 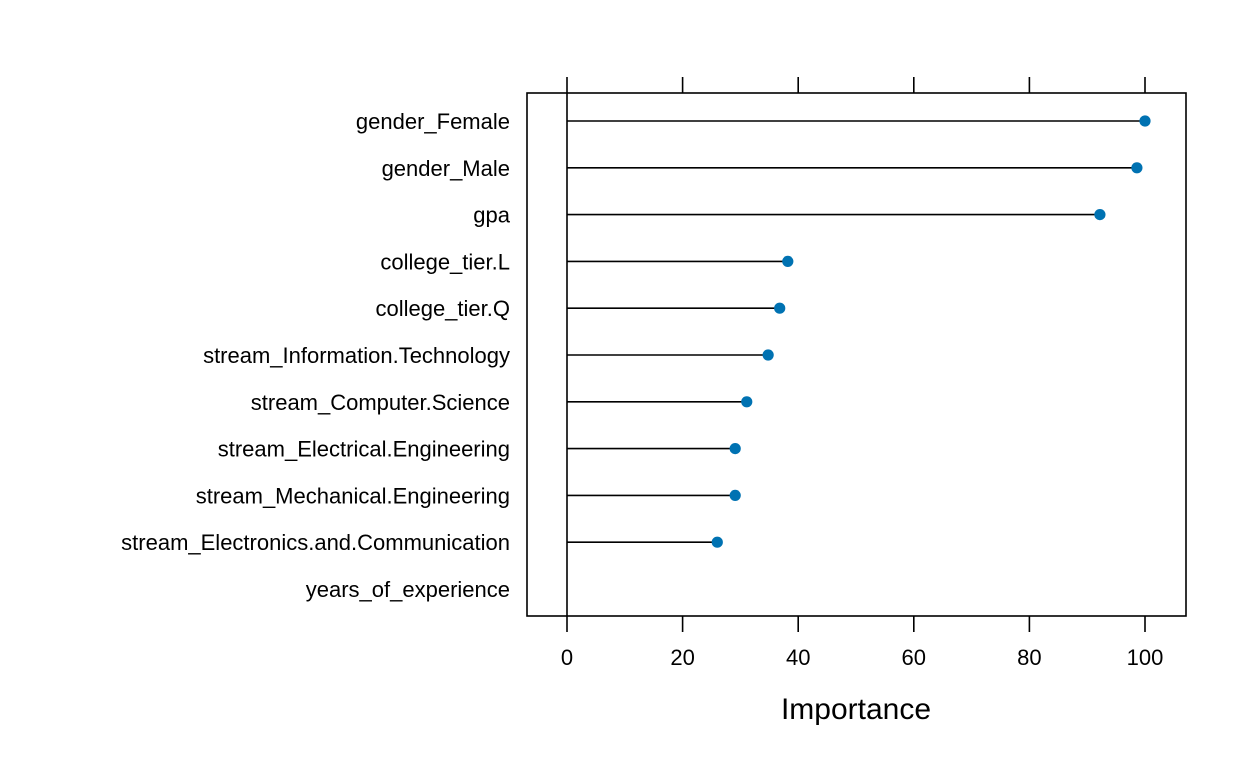 I want to click on x-tick-label: 20, so click(x=682, y=657).